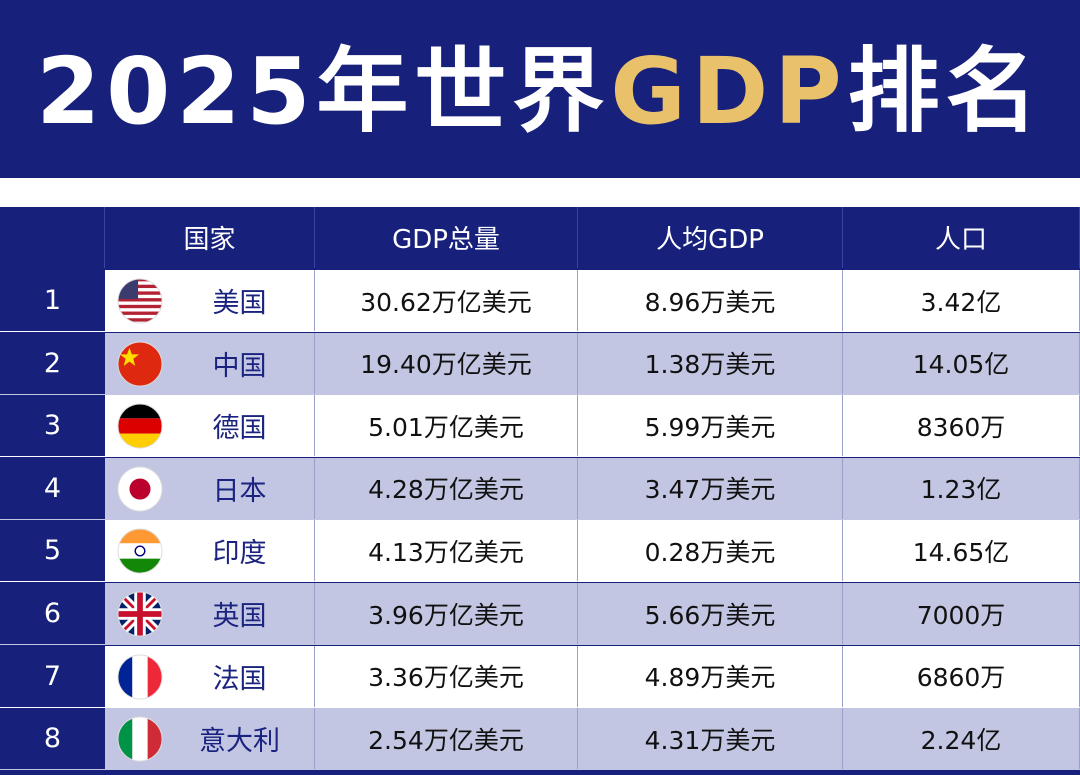 The height and width of the screenshot is (775, 1080). Describe the element at coordinates (710, 551) in the screenshot. I see `value-cell: 0.28万美元` at that location.